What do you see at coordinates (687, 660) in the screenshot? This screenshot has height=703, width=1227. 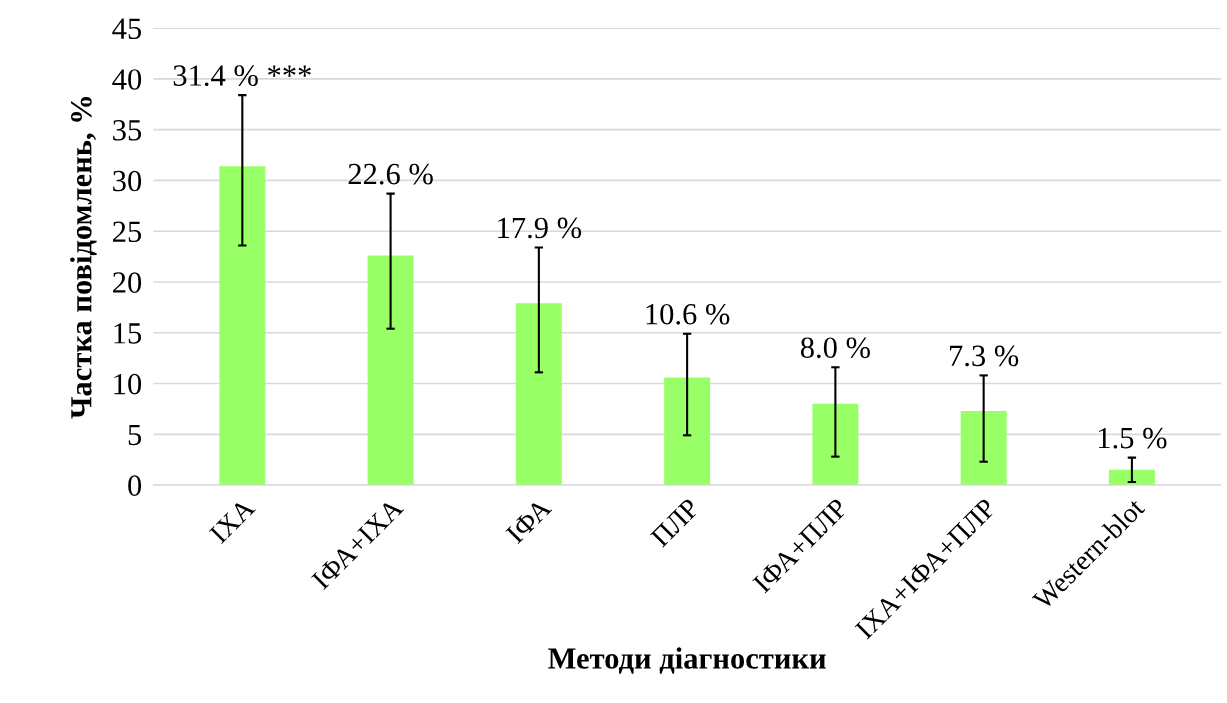 I see `x-axis-title: Методи діагностики` at bounding box center [687, 660].